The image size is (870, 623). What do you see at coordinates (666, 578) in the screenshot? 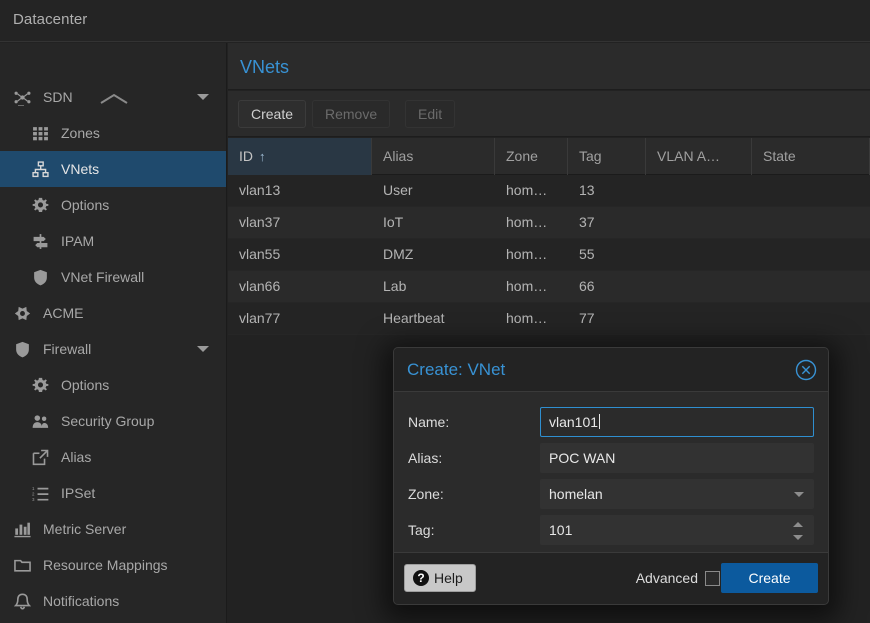
I see `advanced-label: Advanced` at bounding box center [666, 578].